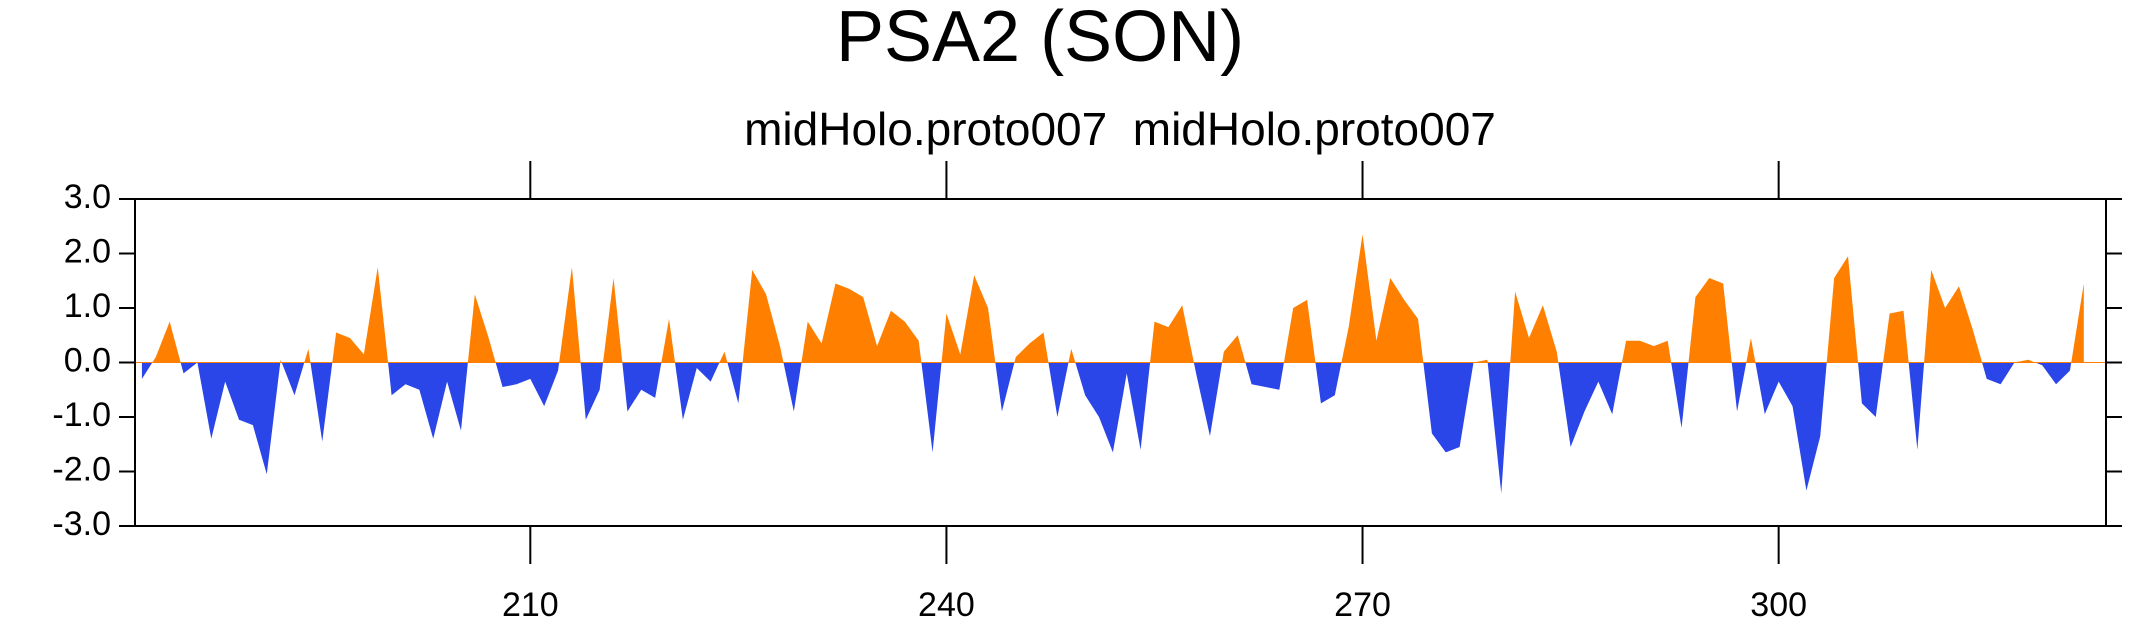 This screenshot has height=628, width=2151. What do you see at coordinates (87, 197) in the screenshot?
I see `y-tick-label: 3.0` at bounding box center [87, 197].